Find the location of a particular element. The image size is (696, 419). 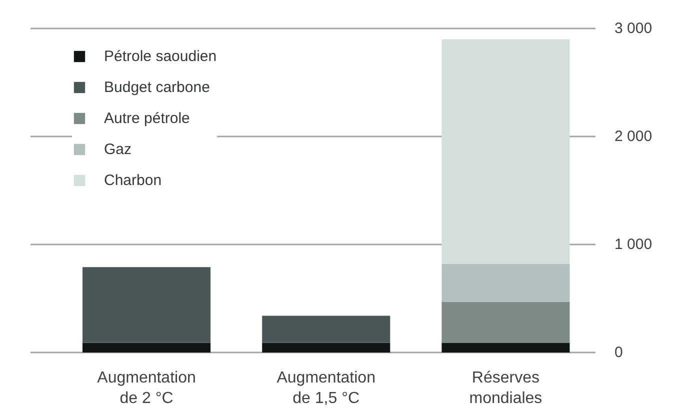

legend-label: Gaz is located at coordinates (118, 149).